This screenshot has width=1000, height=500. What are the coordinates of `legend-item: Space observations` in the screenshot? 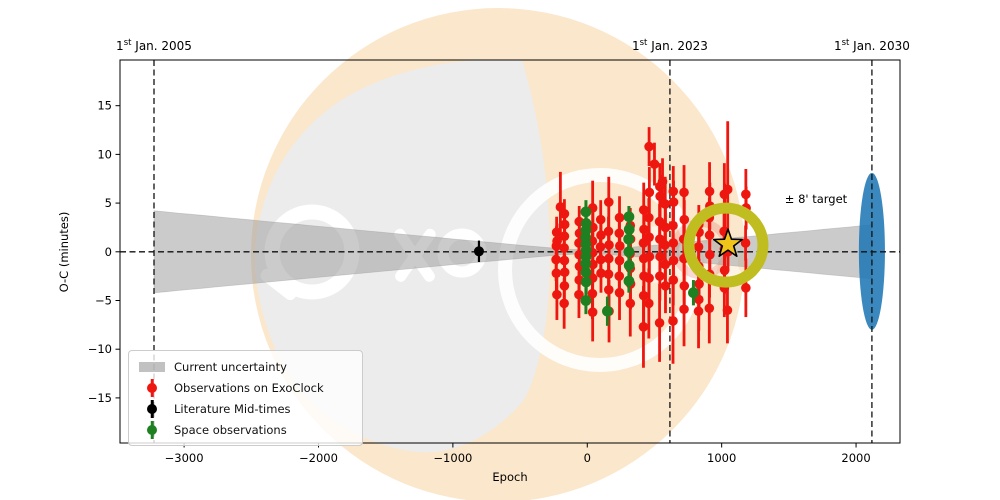 It's located at (244, 429).